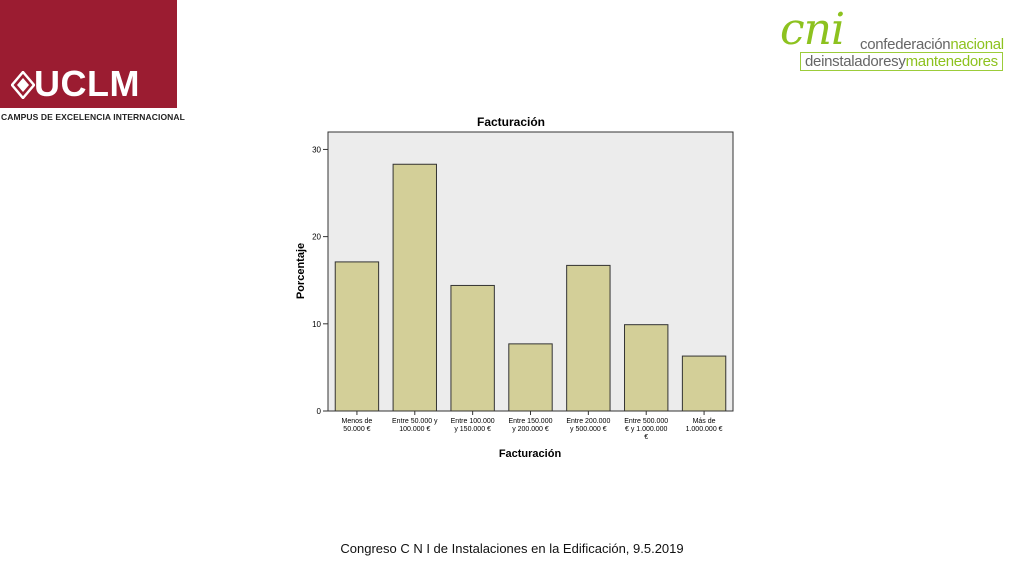 This screenshot has width=1024, height=576. Describe the element at coordinates (414, 429) in the screenshot. I see `x-tick-label: 100.000 €` at that location.